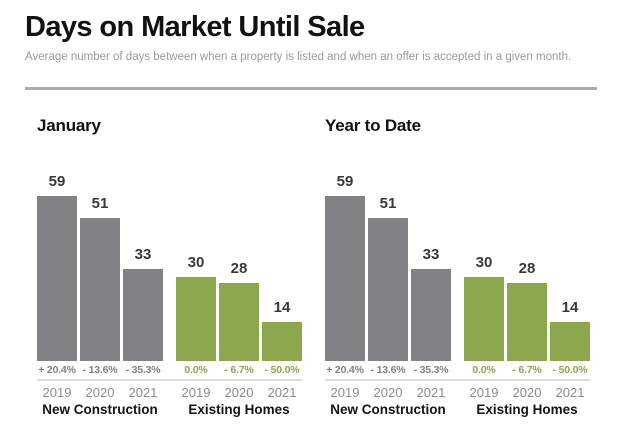  Describe the element at coordinates (69, 125) in the screenshot. I see `chart-title: January` at that location.